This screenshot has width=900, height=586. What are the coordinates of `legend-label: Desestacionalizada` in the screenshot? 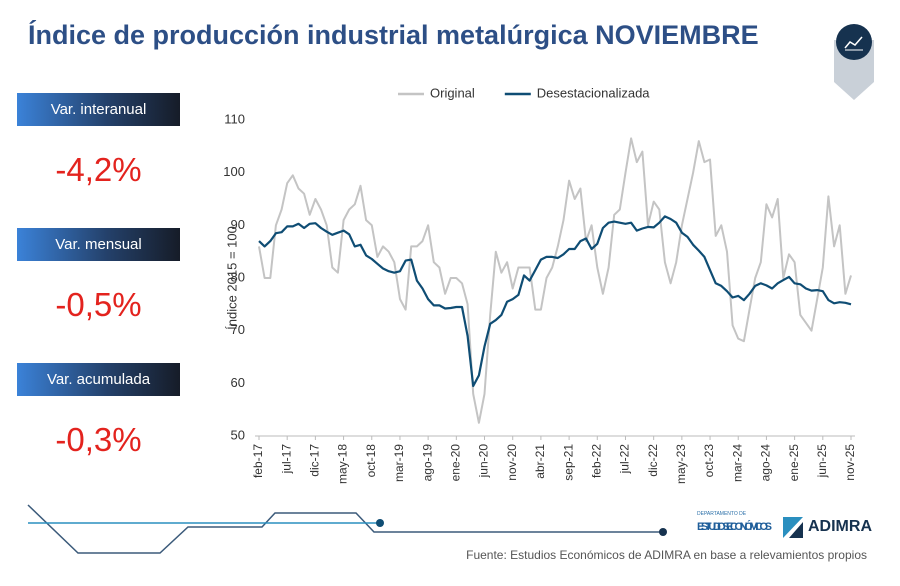 It's located at (594, 92).